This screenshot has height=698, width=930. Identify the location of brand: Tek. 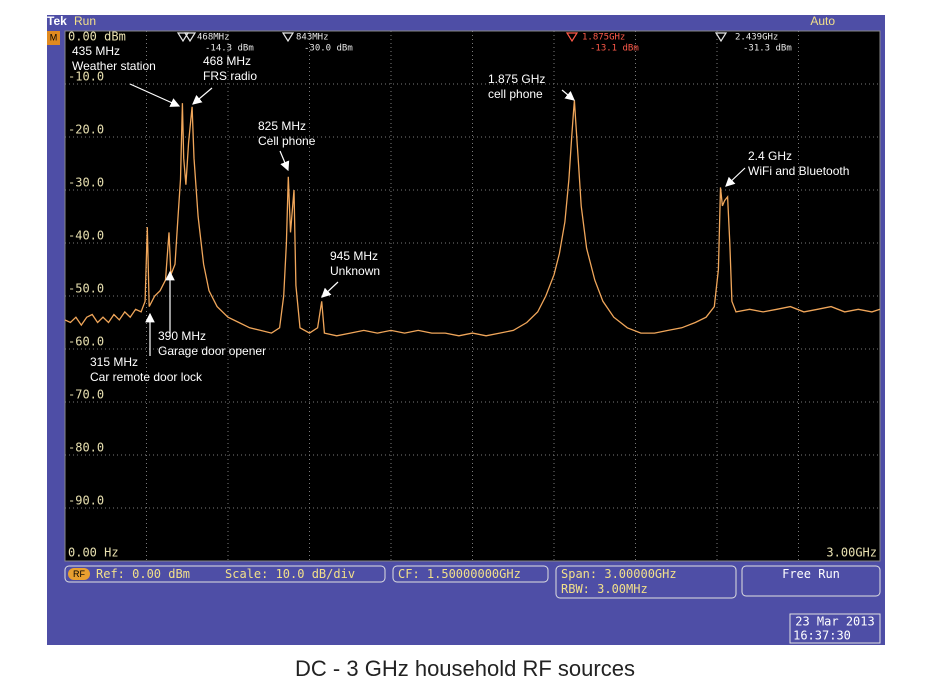
(57, 21).